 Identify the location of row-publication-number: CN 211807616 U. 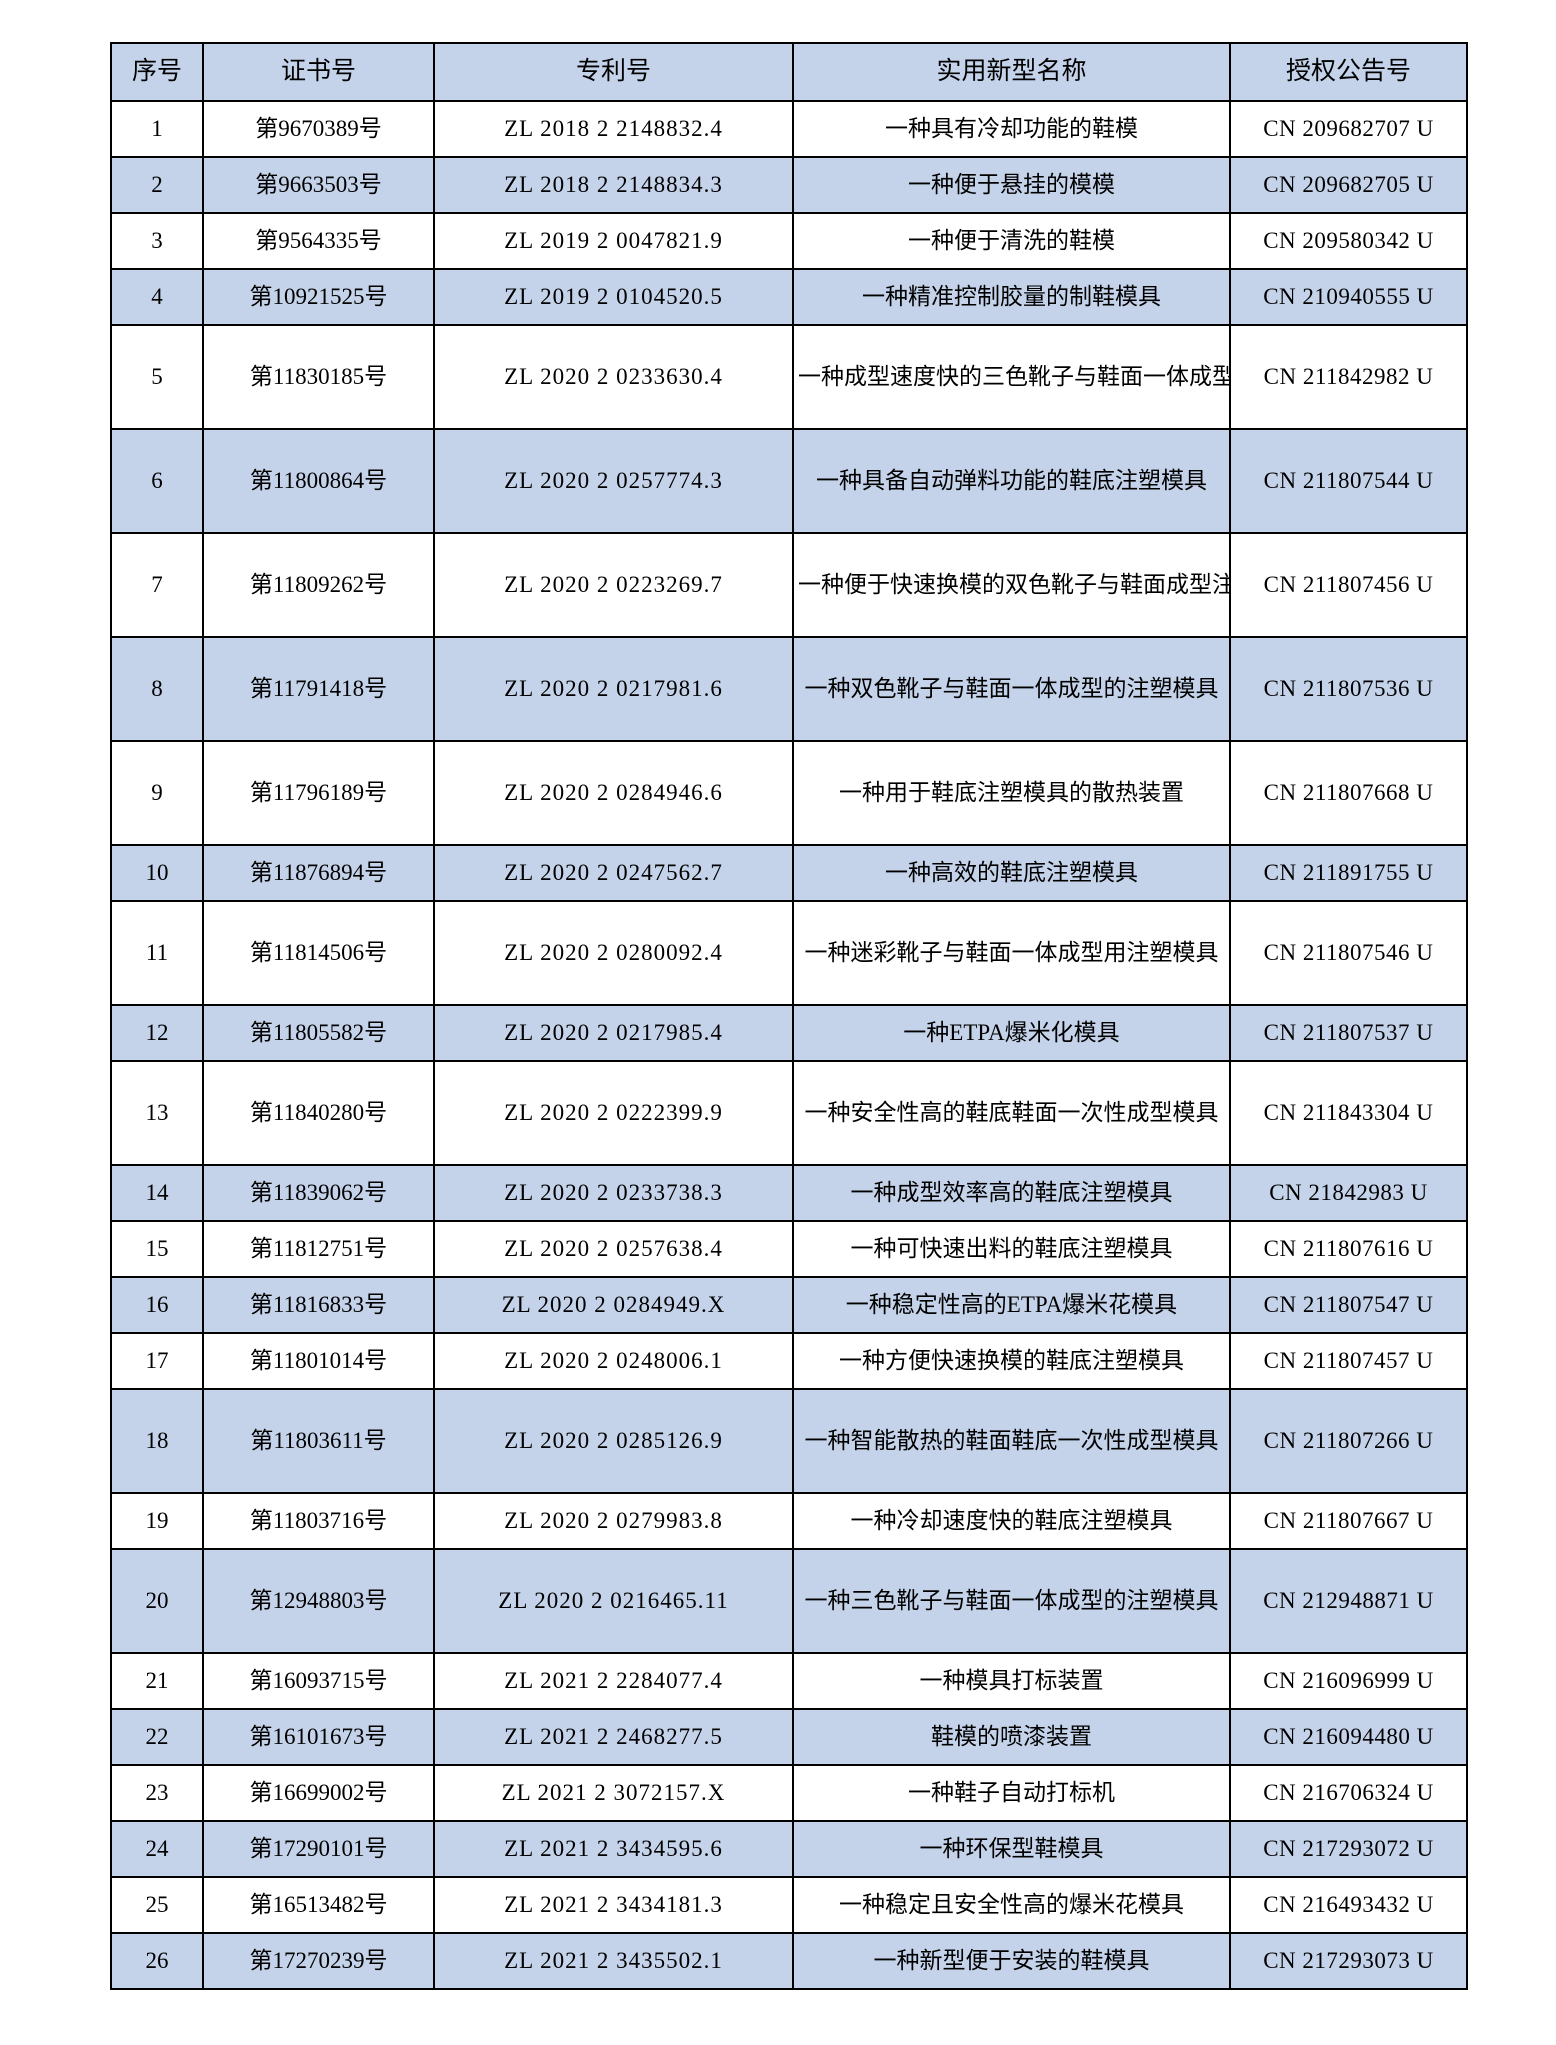
(1348, 1249).